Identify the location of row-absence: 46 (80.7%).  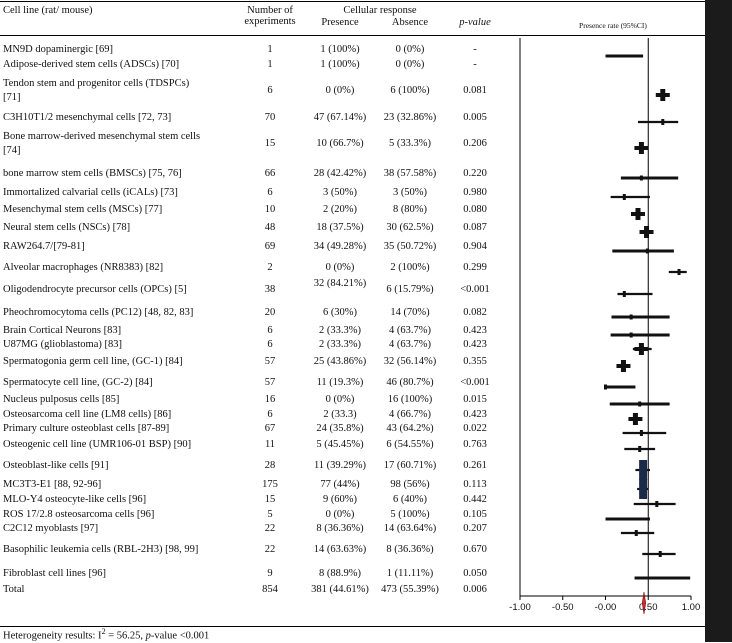
(410, 382).